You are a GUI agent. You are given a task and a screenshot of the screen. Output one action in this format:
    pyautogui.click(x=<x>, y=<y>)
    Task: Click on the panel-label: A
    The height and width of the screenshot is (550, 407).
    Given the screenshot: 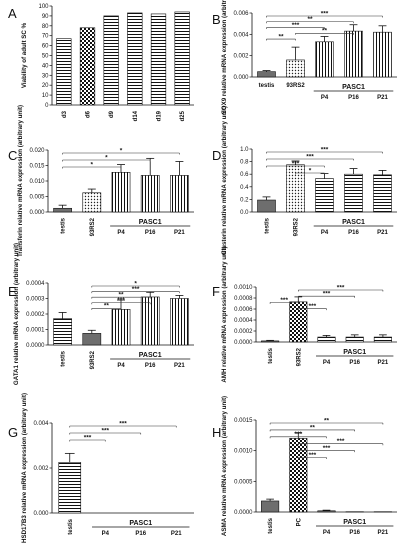 What is the action you would take?
    pyautogui.click(x=12, y=13)
    